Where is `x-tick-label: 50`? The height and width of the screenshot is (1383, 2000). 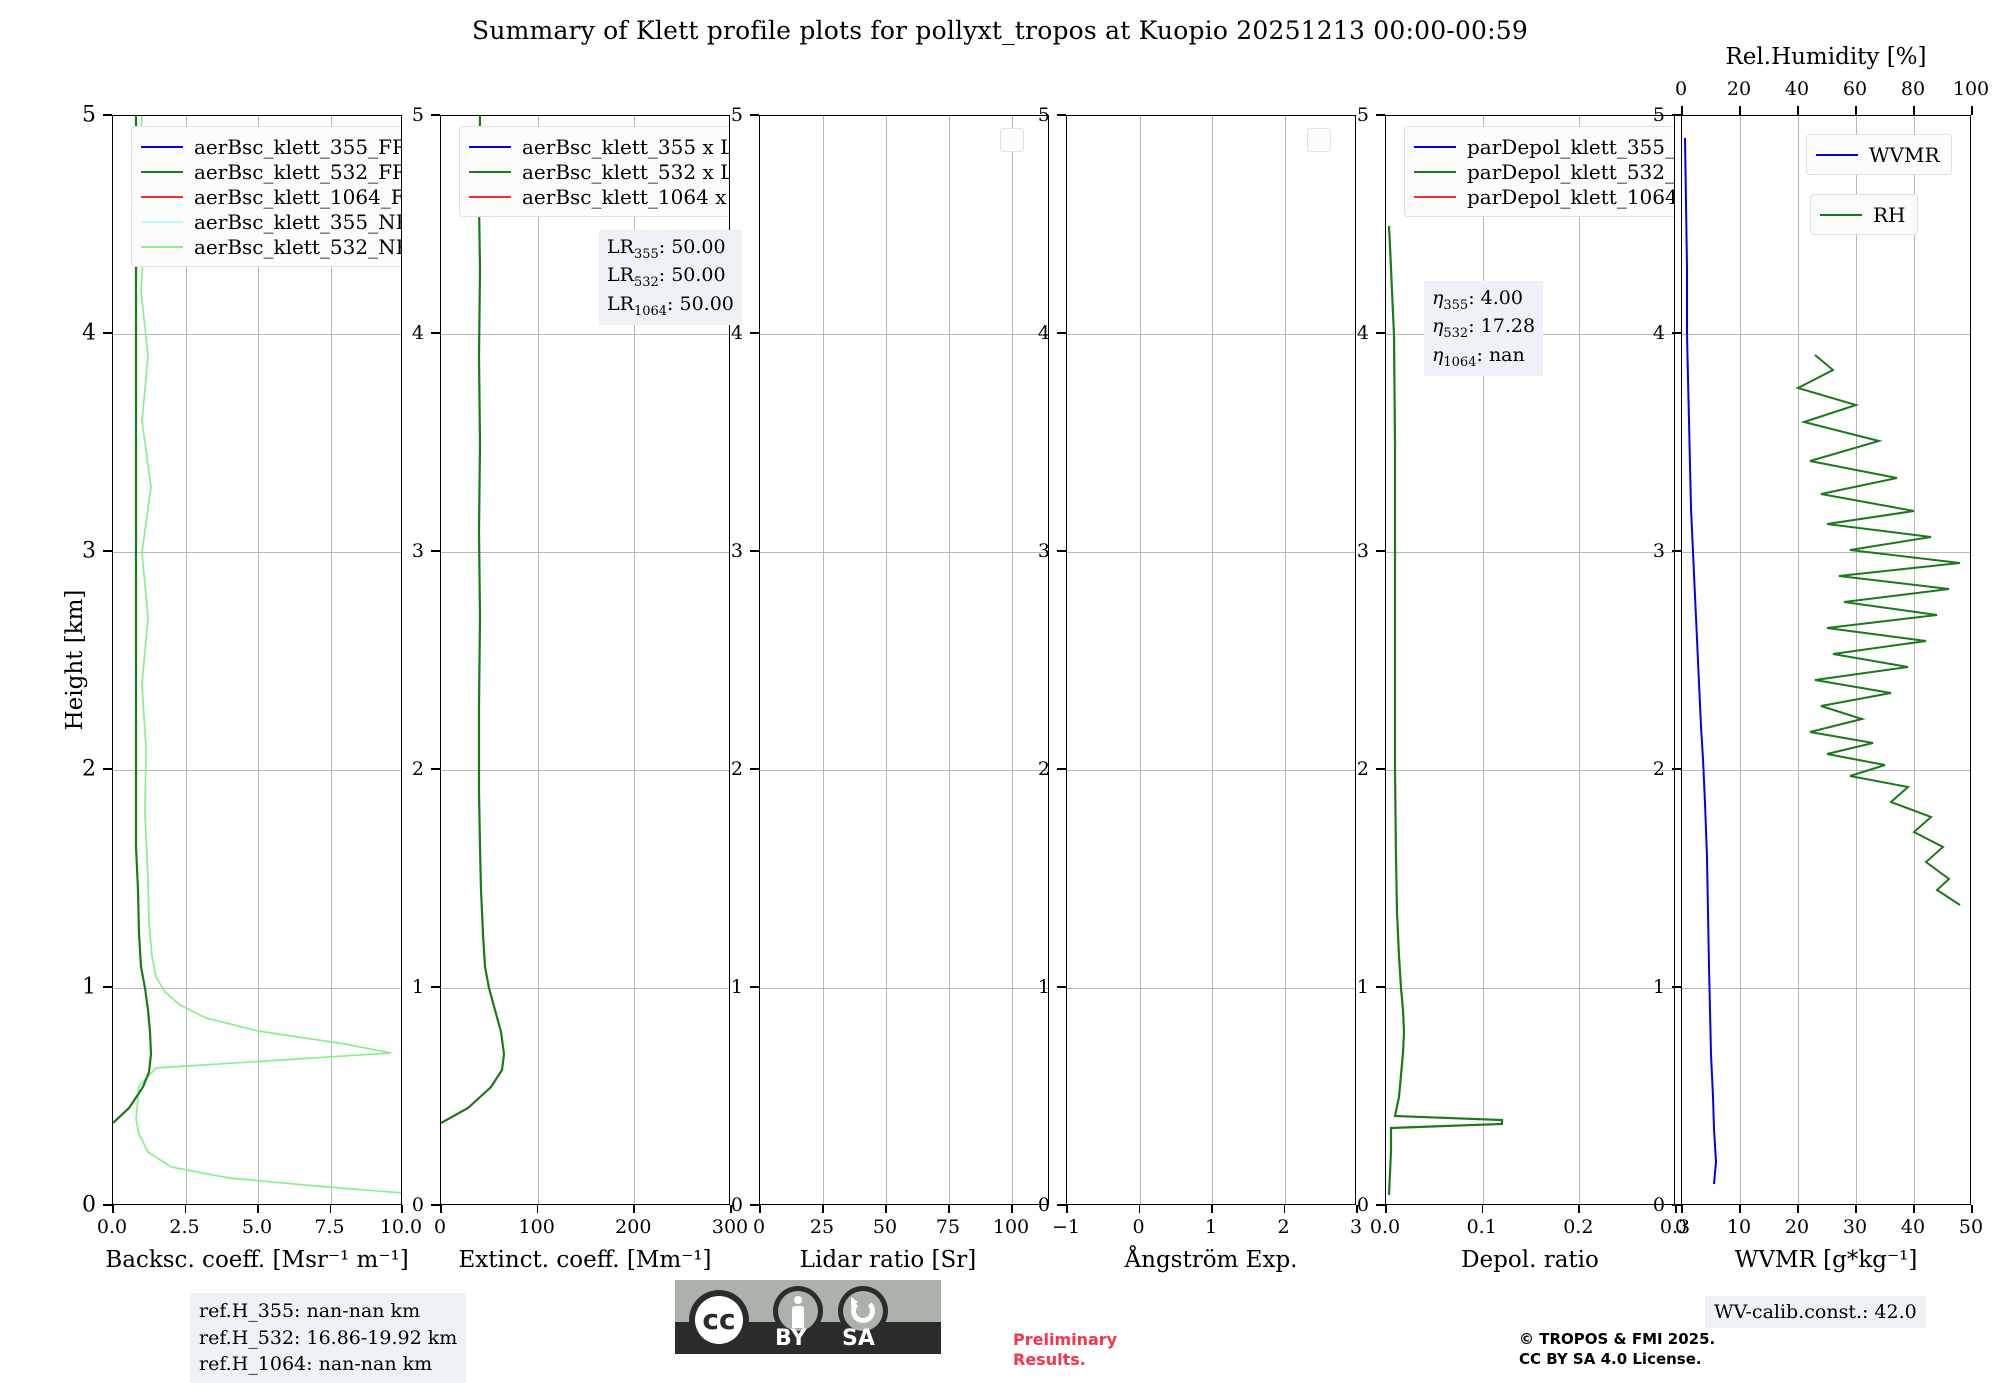
x-tick-label: 50 is located at coordinates (1971, 1227).